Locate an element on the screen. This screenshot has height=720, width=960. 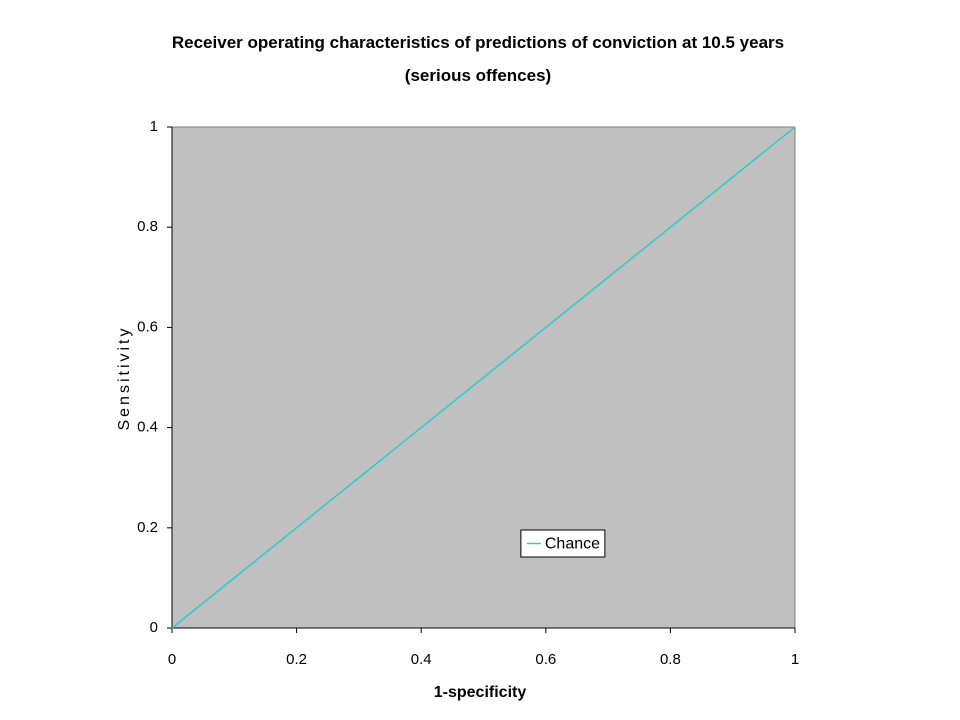
y-axis-label: Sensitivity is located at coordinates (124, 377).